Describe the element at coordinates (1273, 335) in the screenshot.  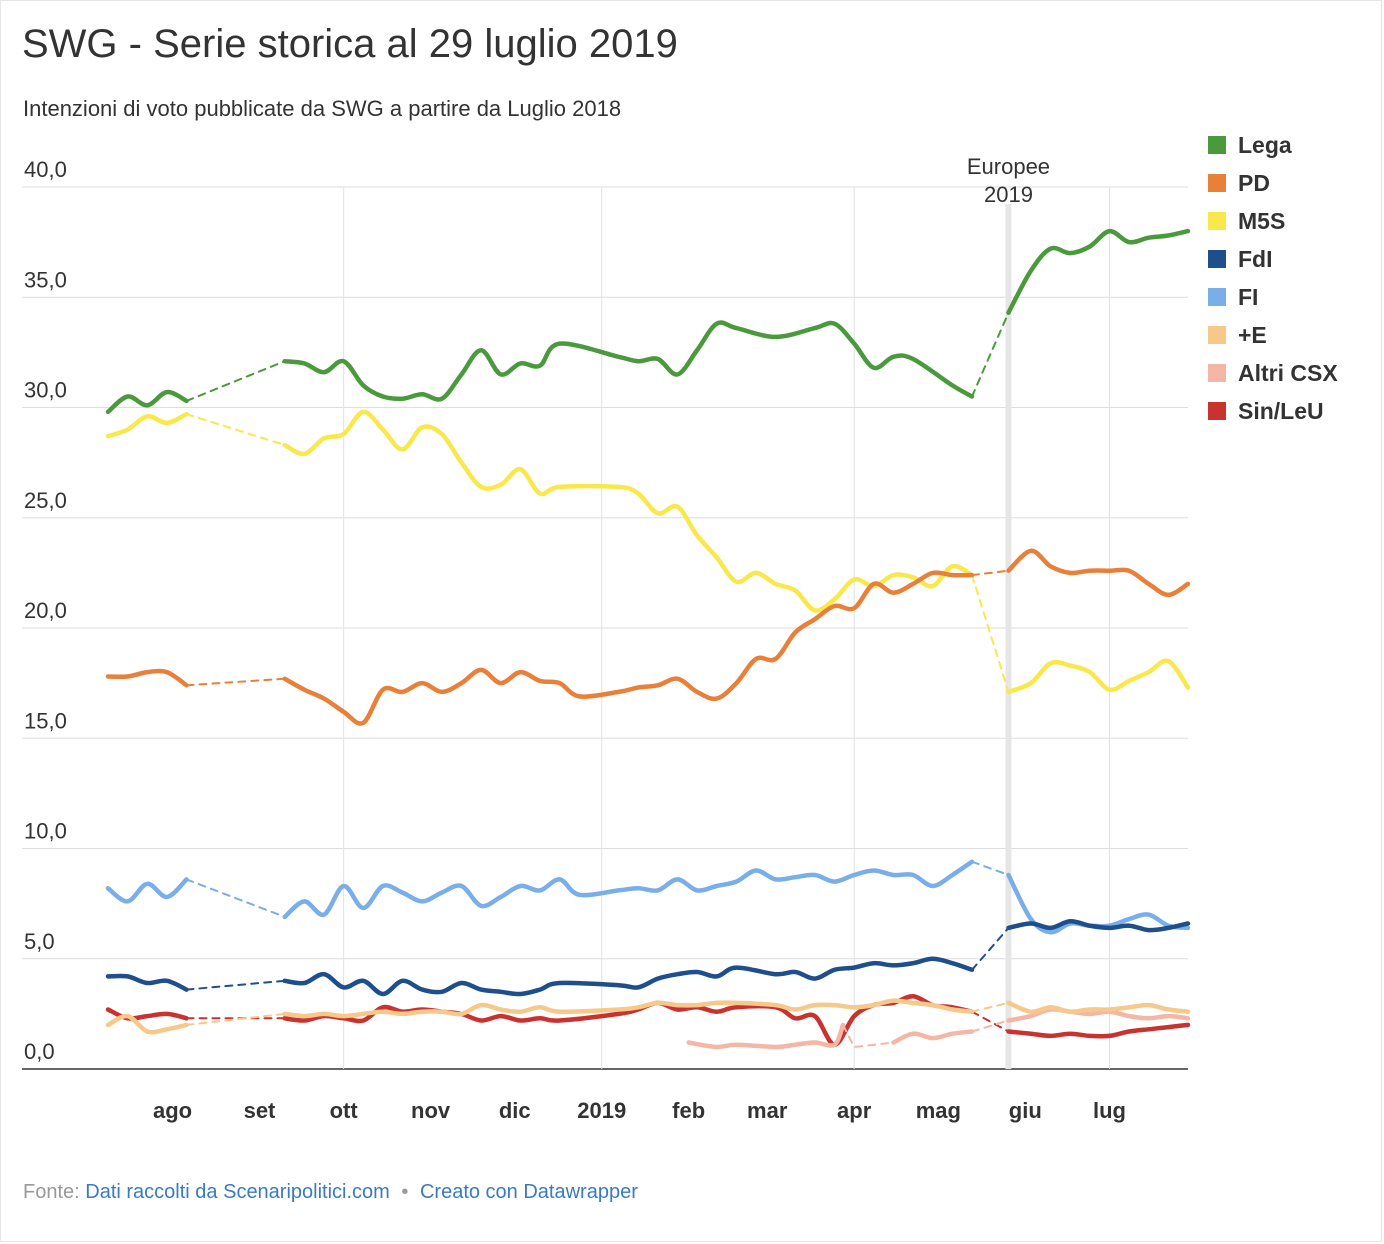
I see `legend-item-e: +E` at that location.